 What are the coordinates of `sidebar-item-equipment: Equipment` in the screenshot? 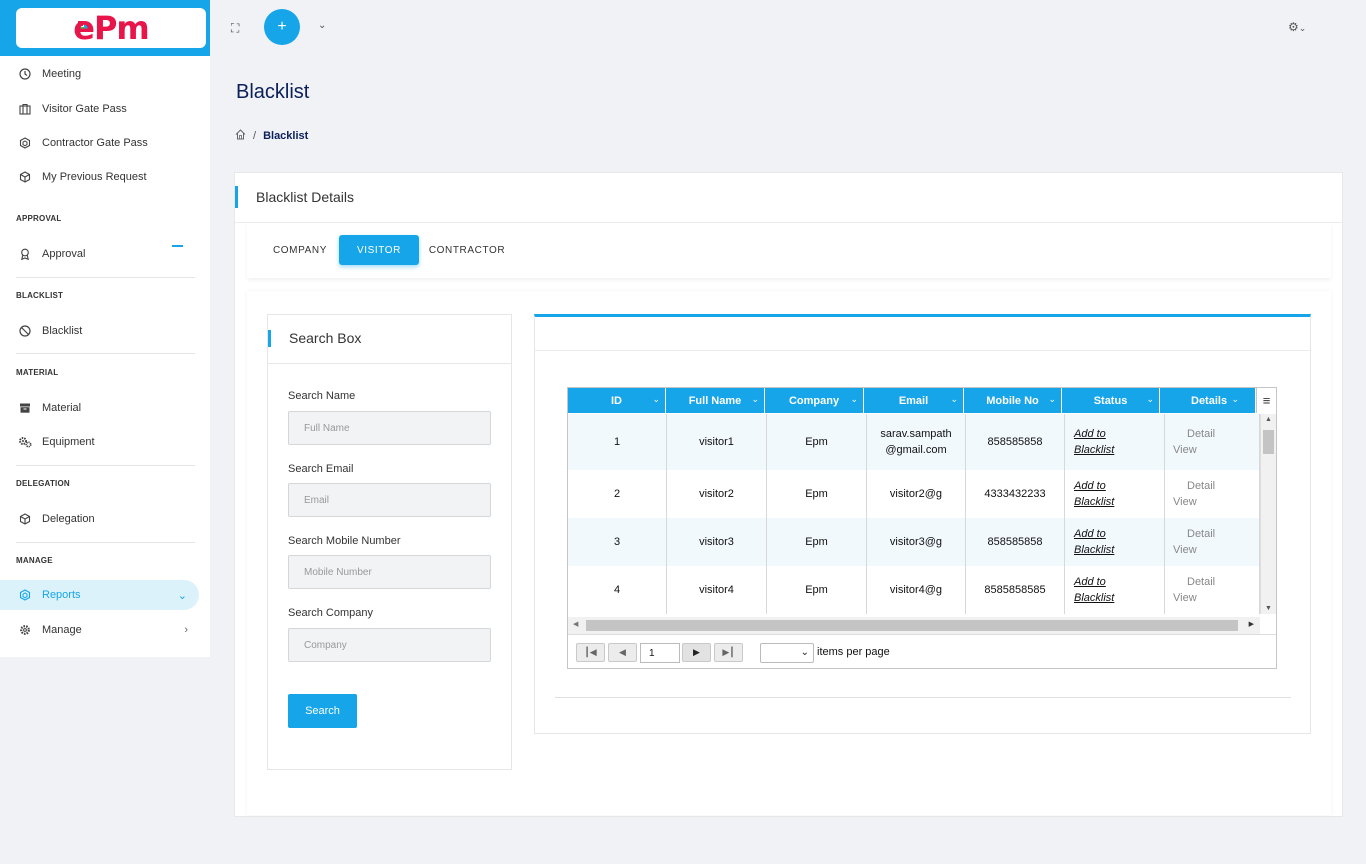 It's located at (105, 442).